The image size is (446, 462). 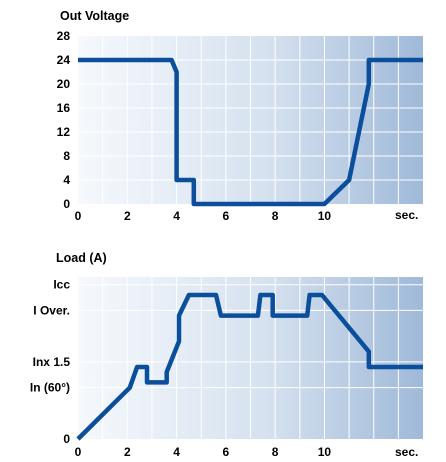 What do you see at coordinates (64, 84) in the screenshot?
I see `y-tick-label: 20` at bounding box center [64, 84].